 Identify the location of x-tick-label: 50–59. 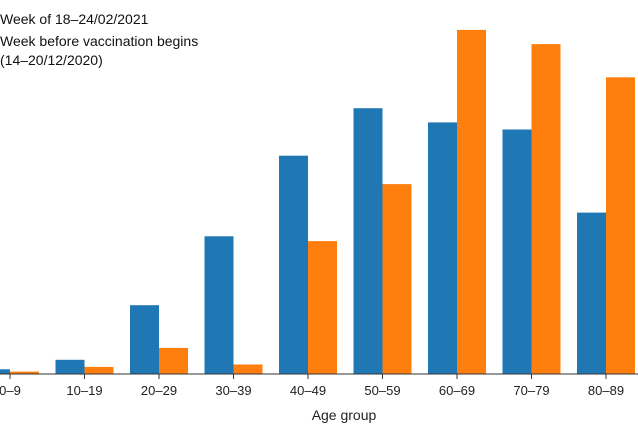
(382, 390).